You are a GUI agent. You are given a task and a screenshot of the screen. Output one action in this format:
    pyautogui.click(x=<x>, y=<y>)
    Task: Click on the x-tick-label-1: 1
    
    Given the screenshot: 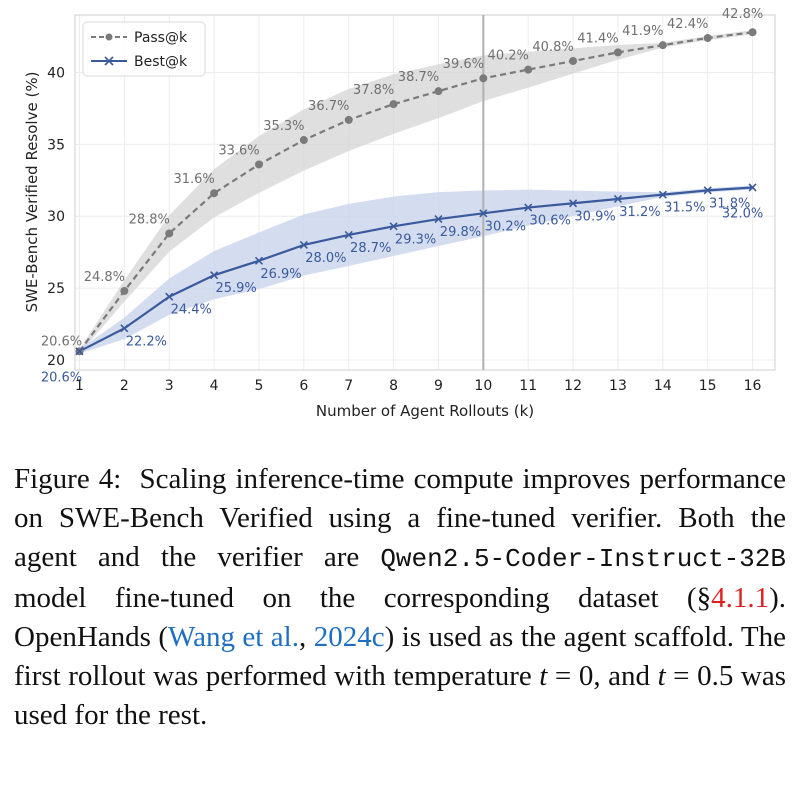 What is the action you would take?
    pyautogui.click(x=79, y=386)
    